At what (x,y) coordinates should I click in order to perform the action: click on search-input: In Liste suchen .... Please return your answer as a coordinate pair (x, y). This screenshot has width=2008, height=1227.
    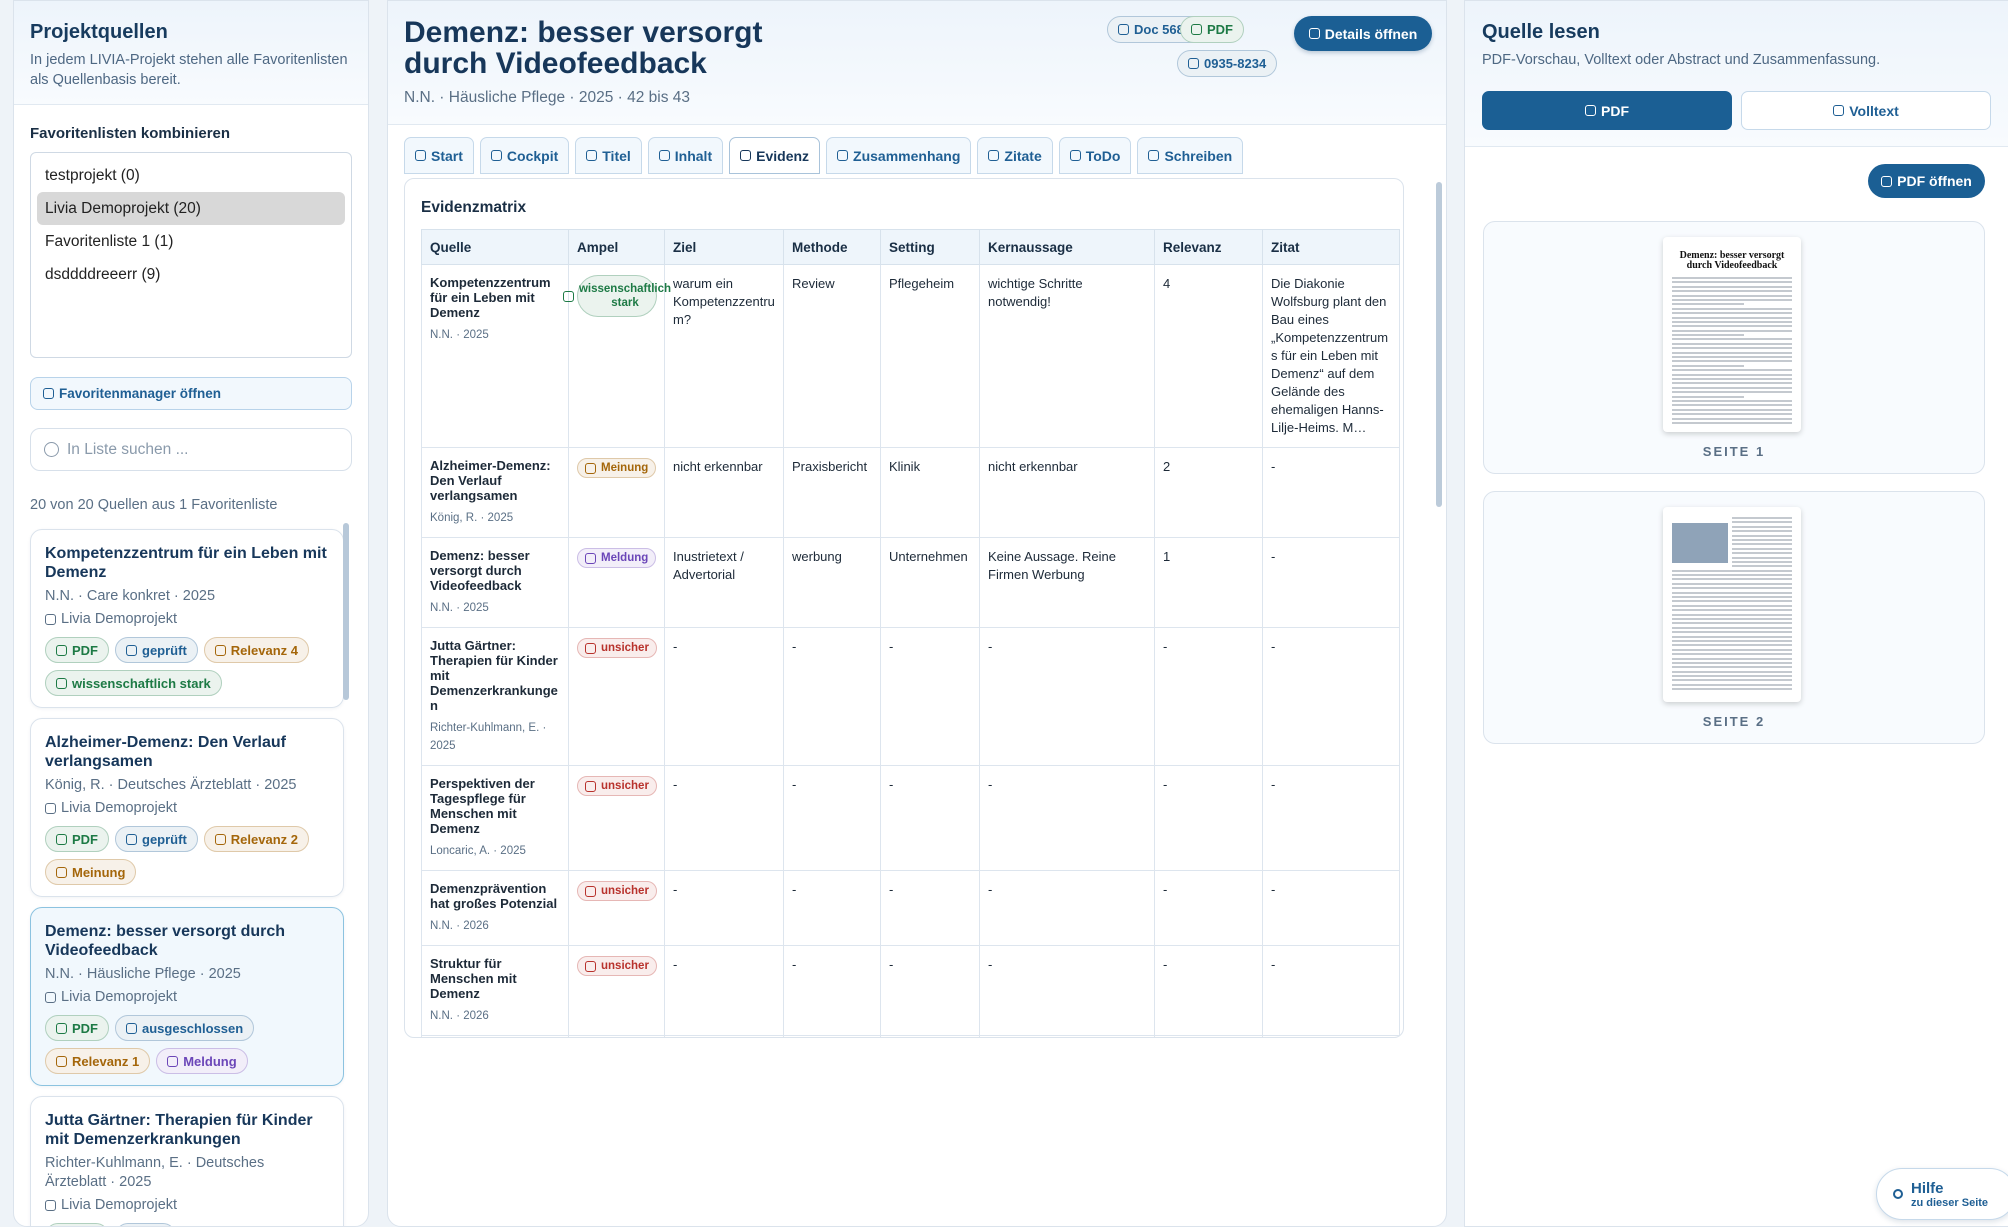
    Looking at the image, I should click on (191, 449).